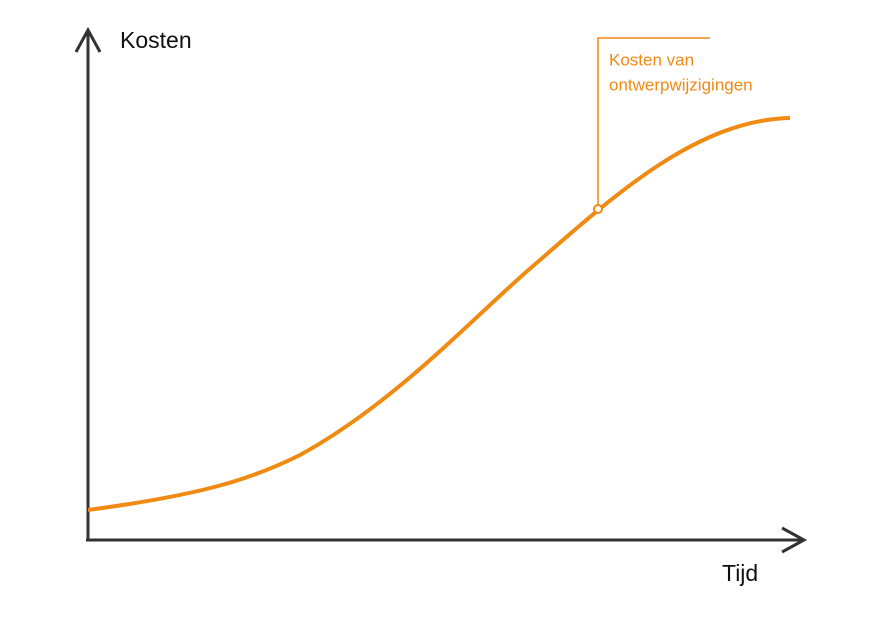 This screenshot has height=618, width=896. I want to click on annotation-line: ontwerpwijzigingen, so click(681, 84).